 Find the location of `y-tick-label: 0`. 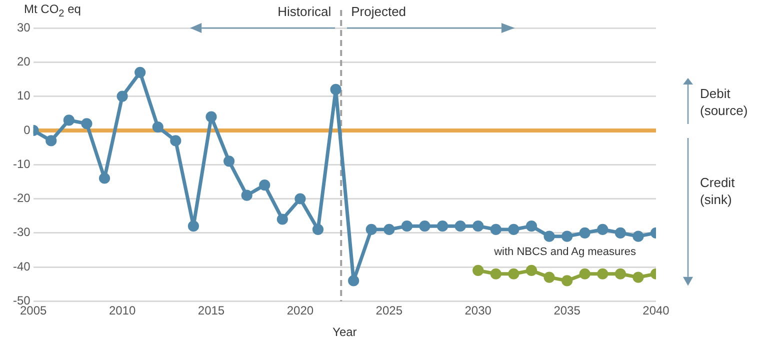

y-tick-label: 0 is located at coordinates (27, 129).